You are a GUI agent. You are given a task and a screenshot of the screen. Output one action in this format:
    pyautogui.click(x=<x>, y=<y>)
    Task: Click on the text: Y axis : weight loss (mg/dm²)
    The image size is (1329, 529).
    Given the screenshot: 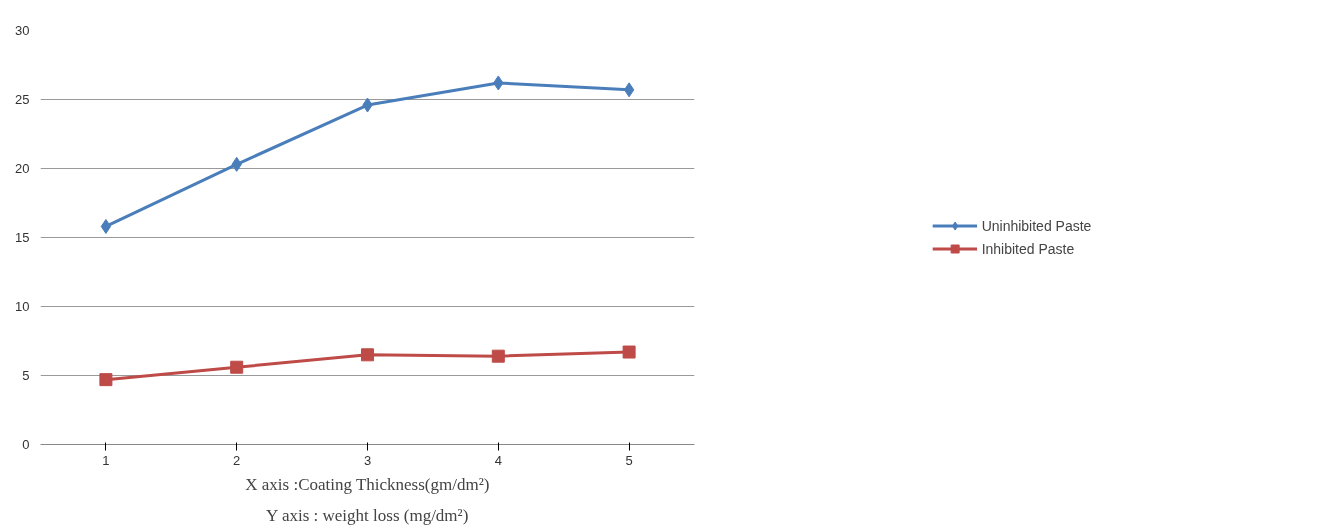 What is the action you would take?
    pyautogui.click(x=367, y=515)
    